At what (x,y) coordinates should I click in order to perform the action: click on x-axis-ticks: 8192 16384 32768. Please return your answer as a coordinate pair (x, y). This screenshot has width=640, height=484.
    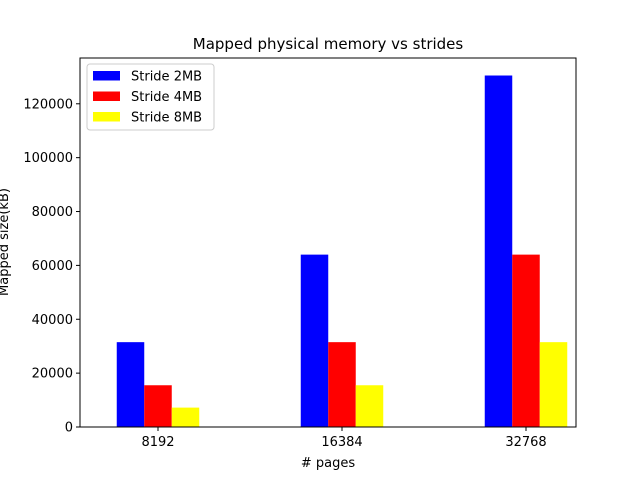
    Looking at the image, I should click on (344, 438).